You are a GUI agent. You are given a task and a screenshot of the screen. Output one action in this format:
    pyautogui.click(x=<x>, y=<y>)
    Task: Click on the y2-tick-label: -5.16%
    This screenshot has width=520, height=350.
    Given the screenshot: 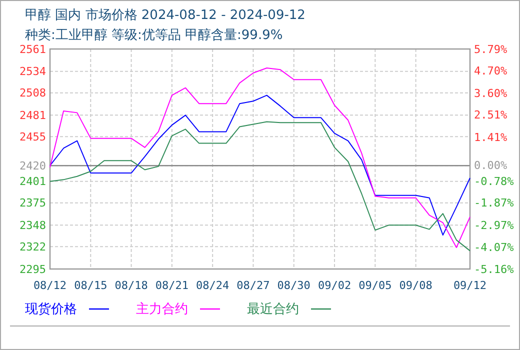 What is the action you would take?
    pyautogui.click(x=494, y=269)
    